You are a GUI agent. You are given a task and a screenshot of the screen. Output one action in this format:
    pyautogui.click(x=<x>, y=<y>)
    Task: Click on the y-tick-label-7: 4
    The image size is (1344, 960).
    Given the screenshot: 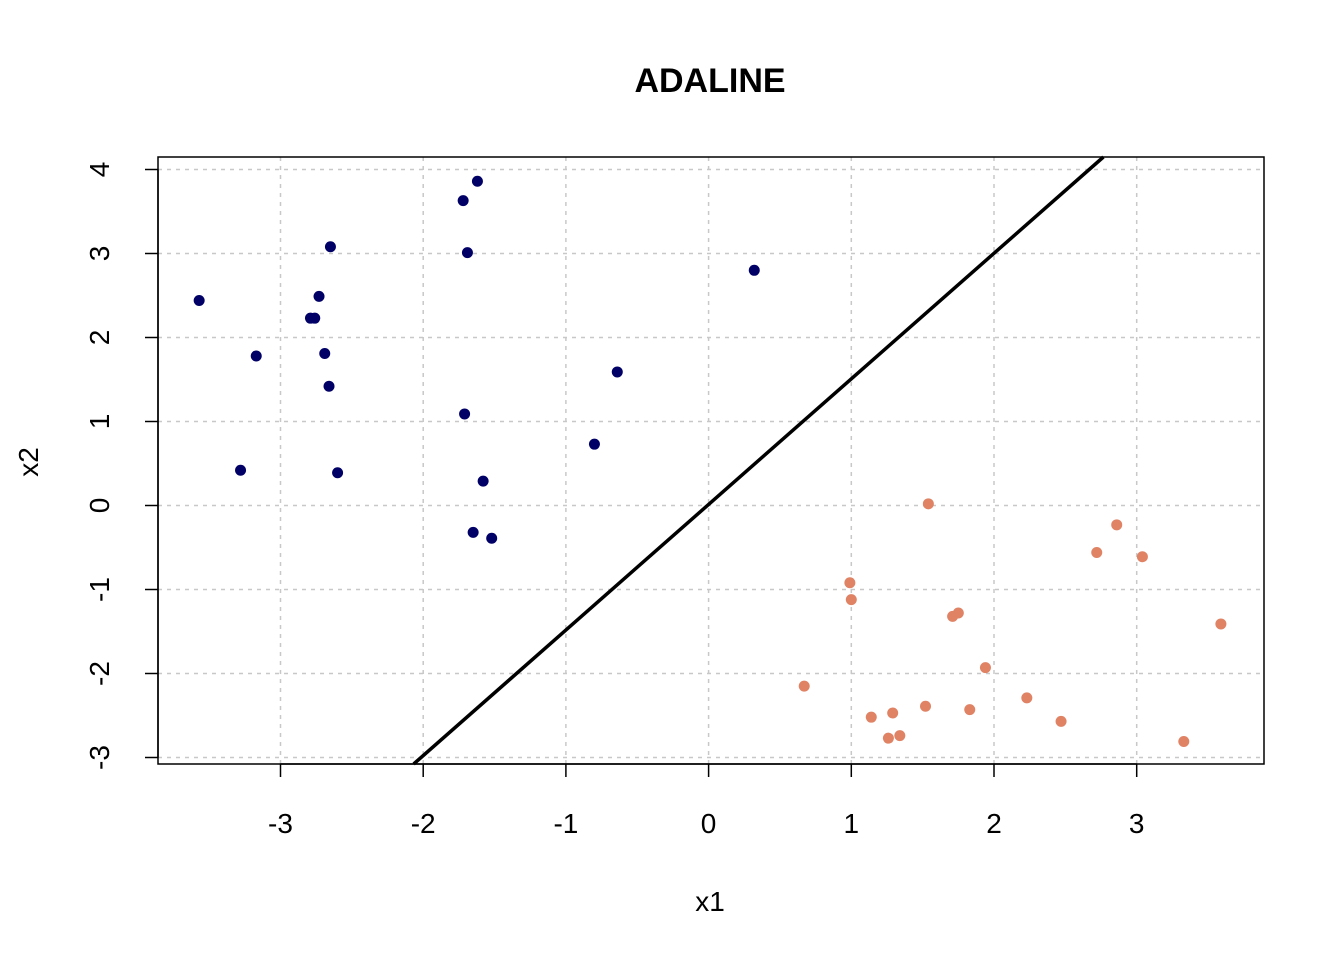 What is the action you would take?
    pyautogui.click(x=99, y=170)
    